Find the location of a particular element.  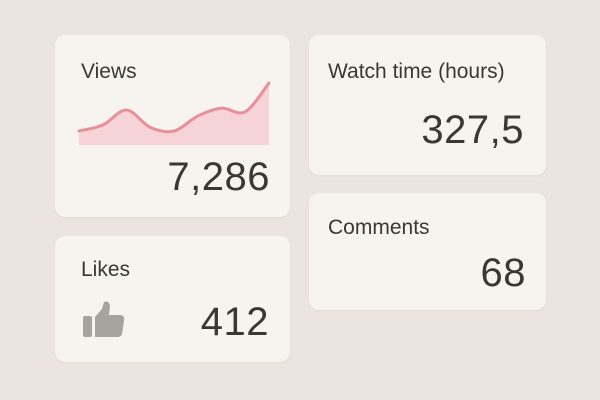

likes-value: 412 is located at coordinates (234, 322).